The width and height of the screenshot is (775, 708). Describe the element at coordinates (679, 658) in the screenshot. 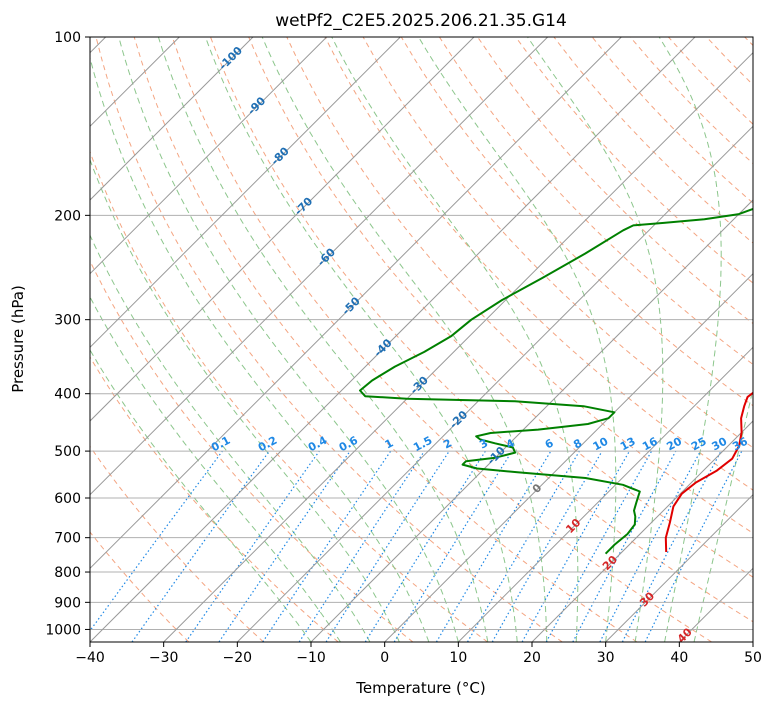

I see `x-tick-label: 40` at that location.